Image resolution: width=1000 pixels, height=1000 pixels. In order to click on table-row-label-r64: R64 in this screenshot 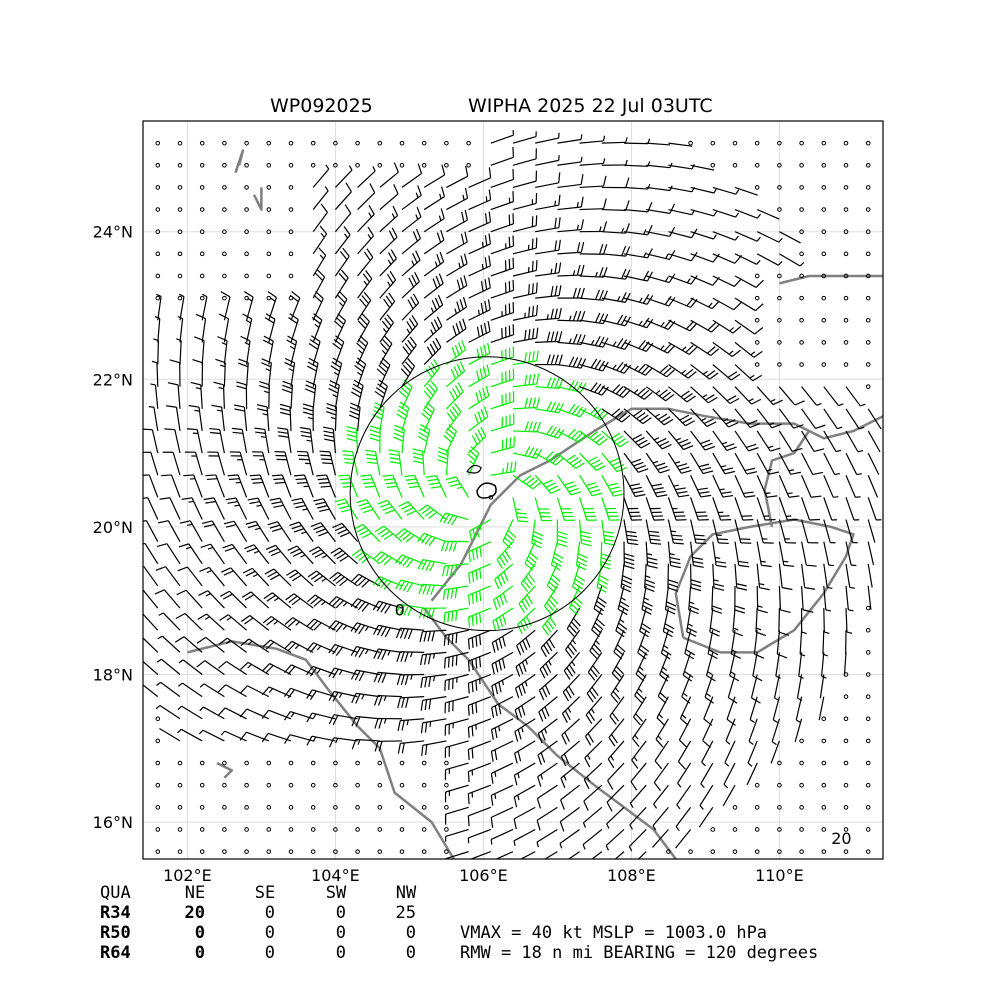, I will do `click(115, 953)`.